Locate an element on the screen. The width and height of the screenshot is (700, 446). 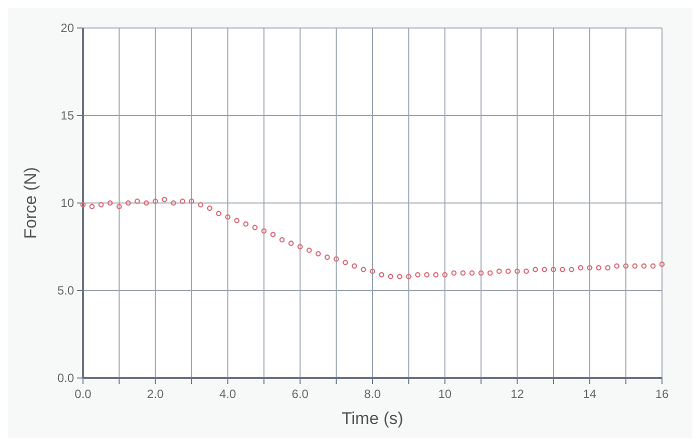
x-tick-label: 16 is located at coordinates (662, 394).